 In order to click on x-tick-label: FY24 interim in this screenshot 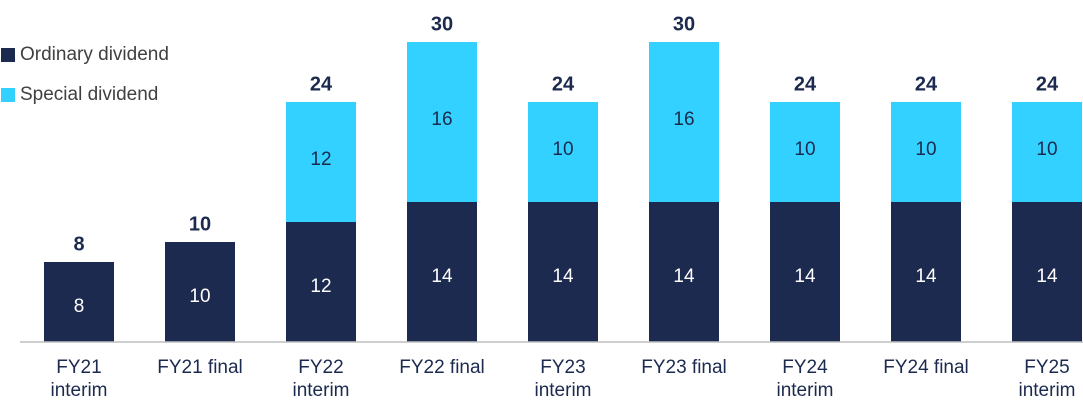, I will do `click(805, 379)`.